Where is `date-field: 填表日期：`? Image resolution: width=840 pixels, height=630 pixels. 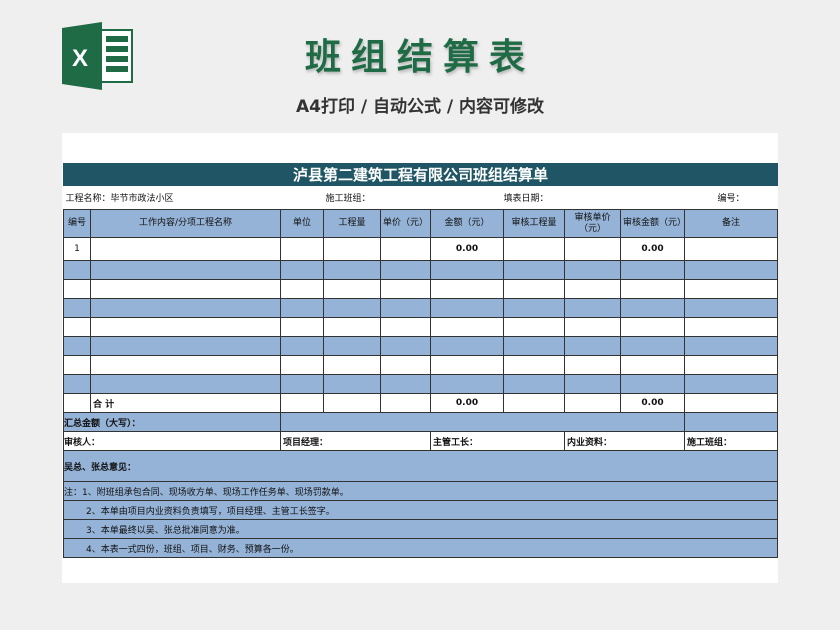
date-field: 填表日期： is located at coordinates (594, 197).